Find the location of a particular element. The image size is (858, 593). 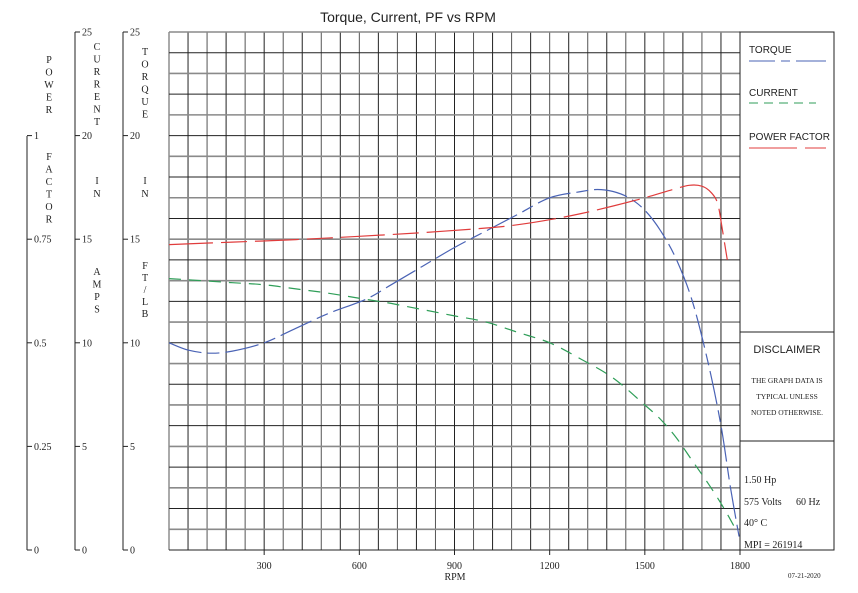

disclaimer-line-2: TYPICAL UNLESS is located at coordinates (787, 396).